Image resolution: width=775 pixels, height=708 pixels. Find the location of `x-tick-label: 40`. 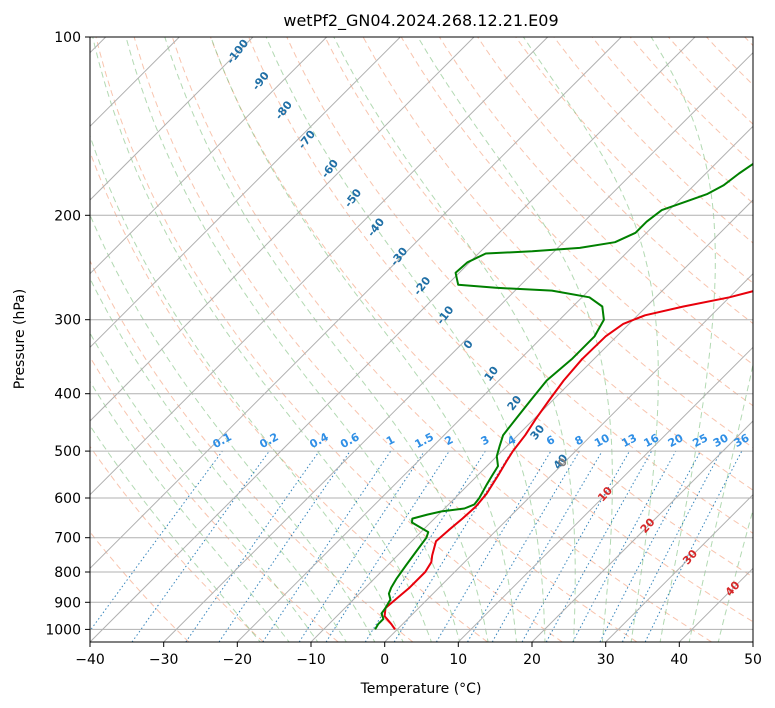

x-tick-label: 40 is located at coordinates (679, 660).